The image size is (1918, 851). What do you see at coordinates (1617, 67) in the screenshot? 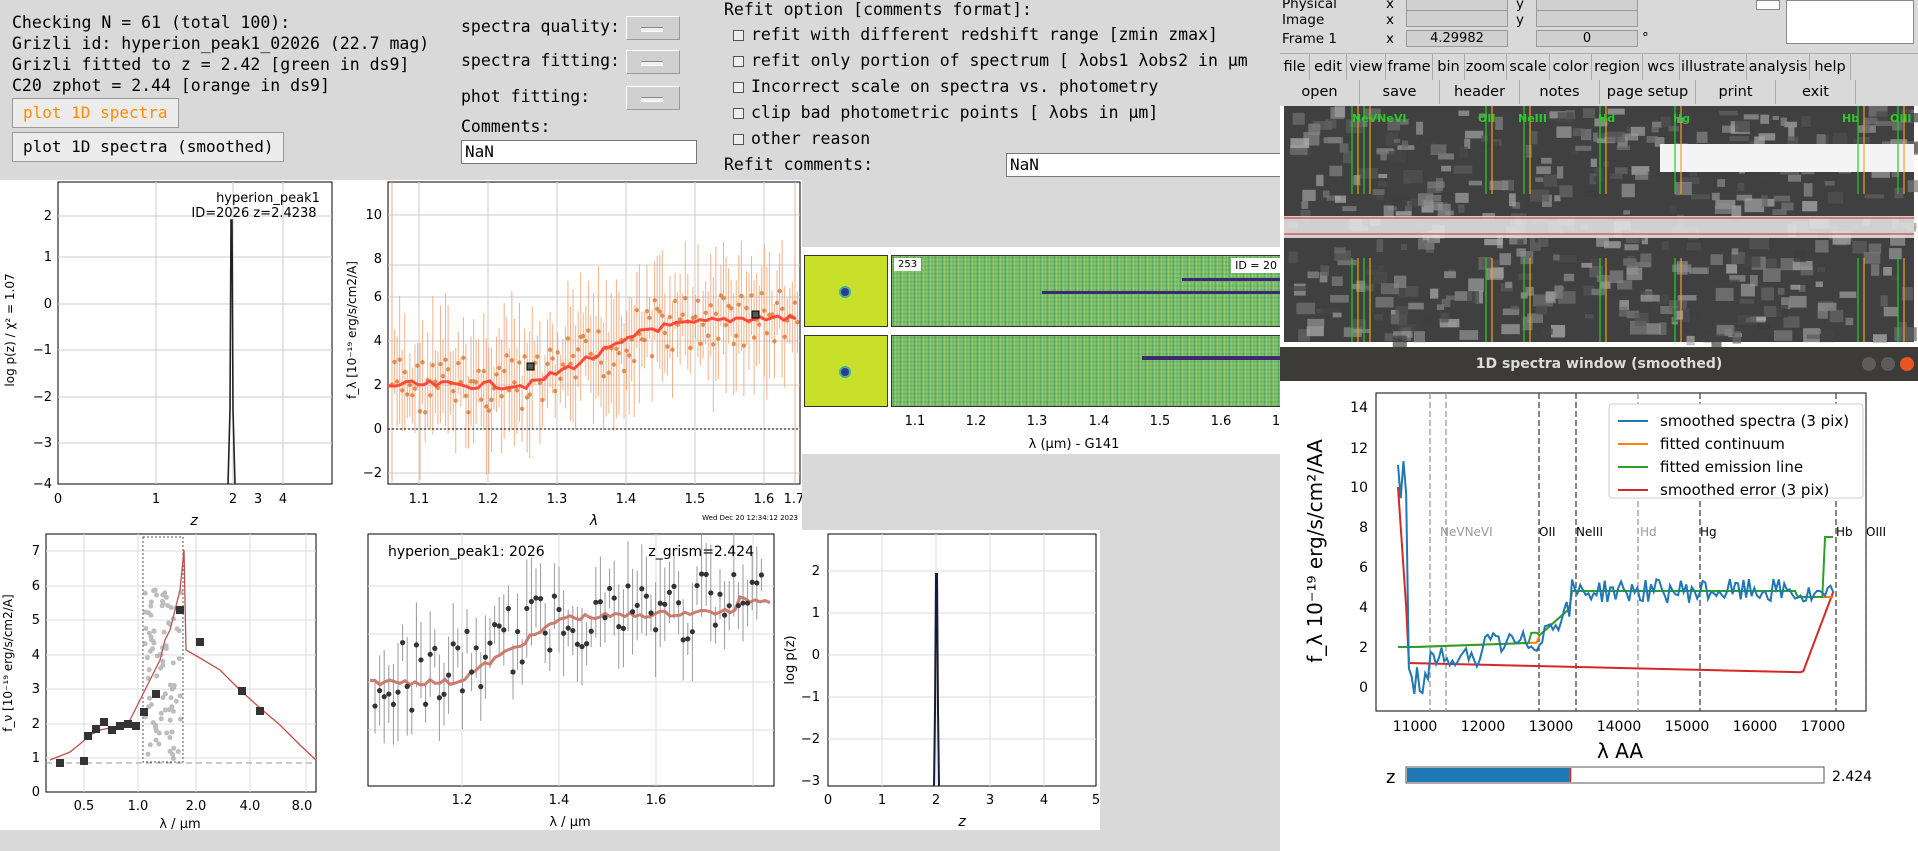
I see `ds9-menu-region: region` at bounding box center [1617, 67].